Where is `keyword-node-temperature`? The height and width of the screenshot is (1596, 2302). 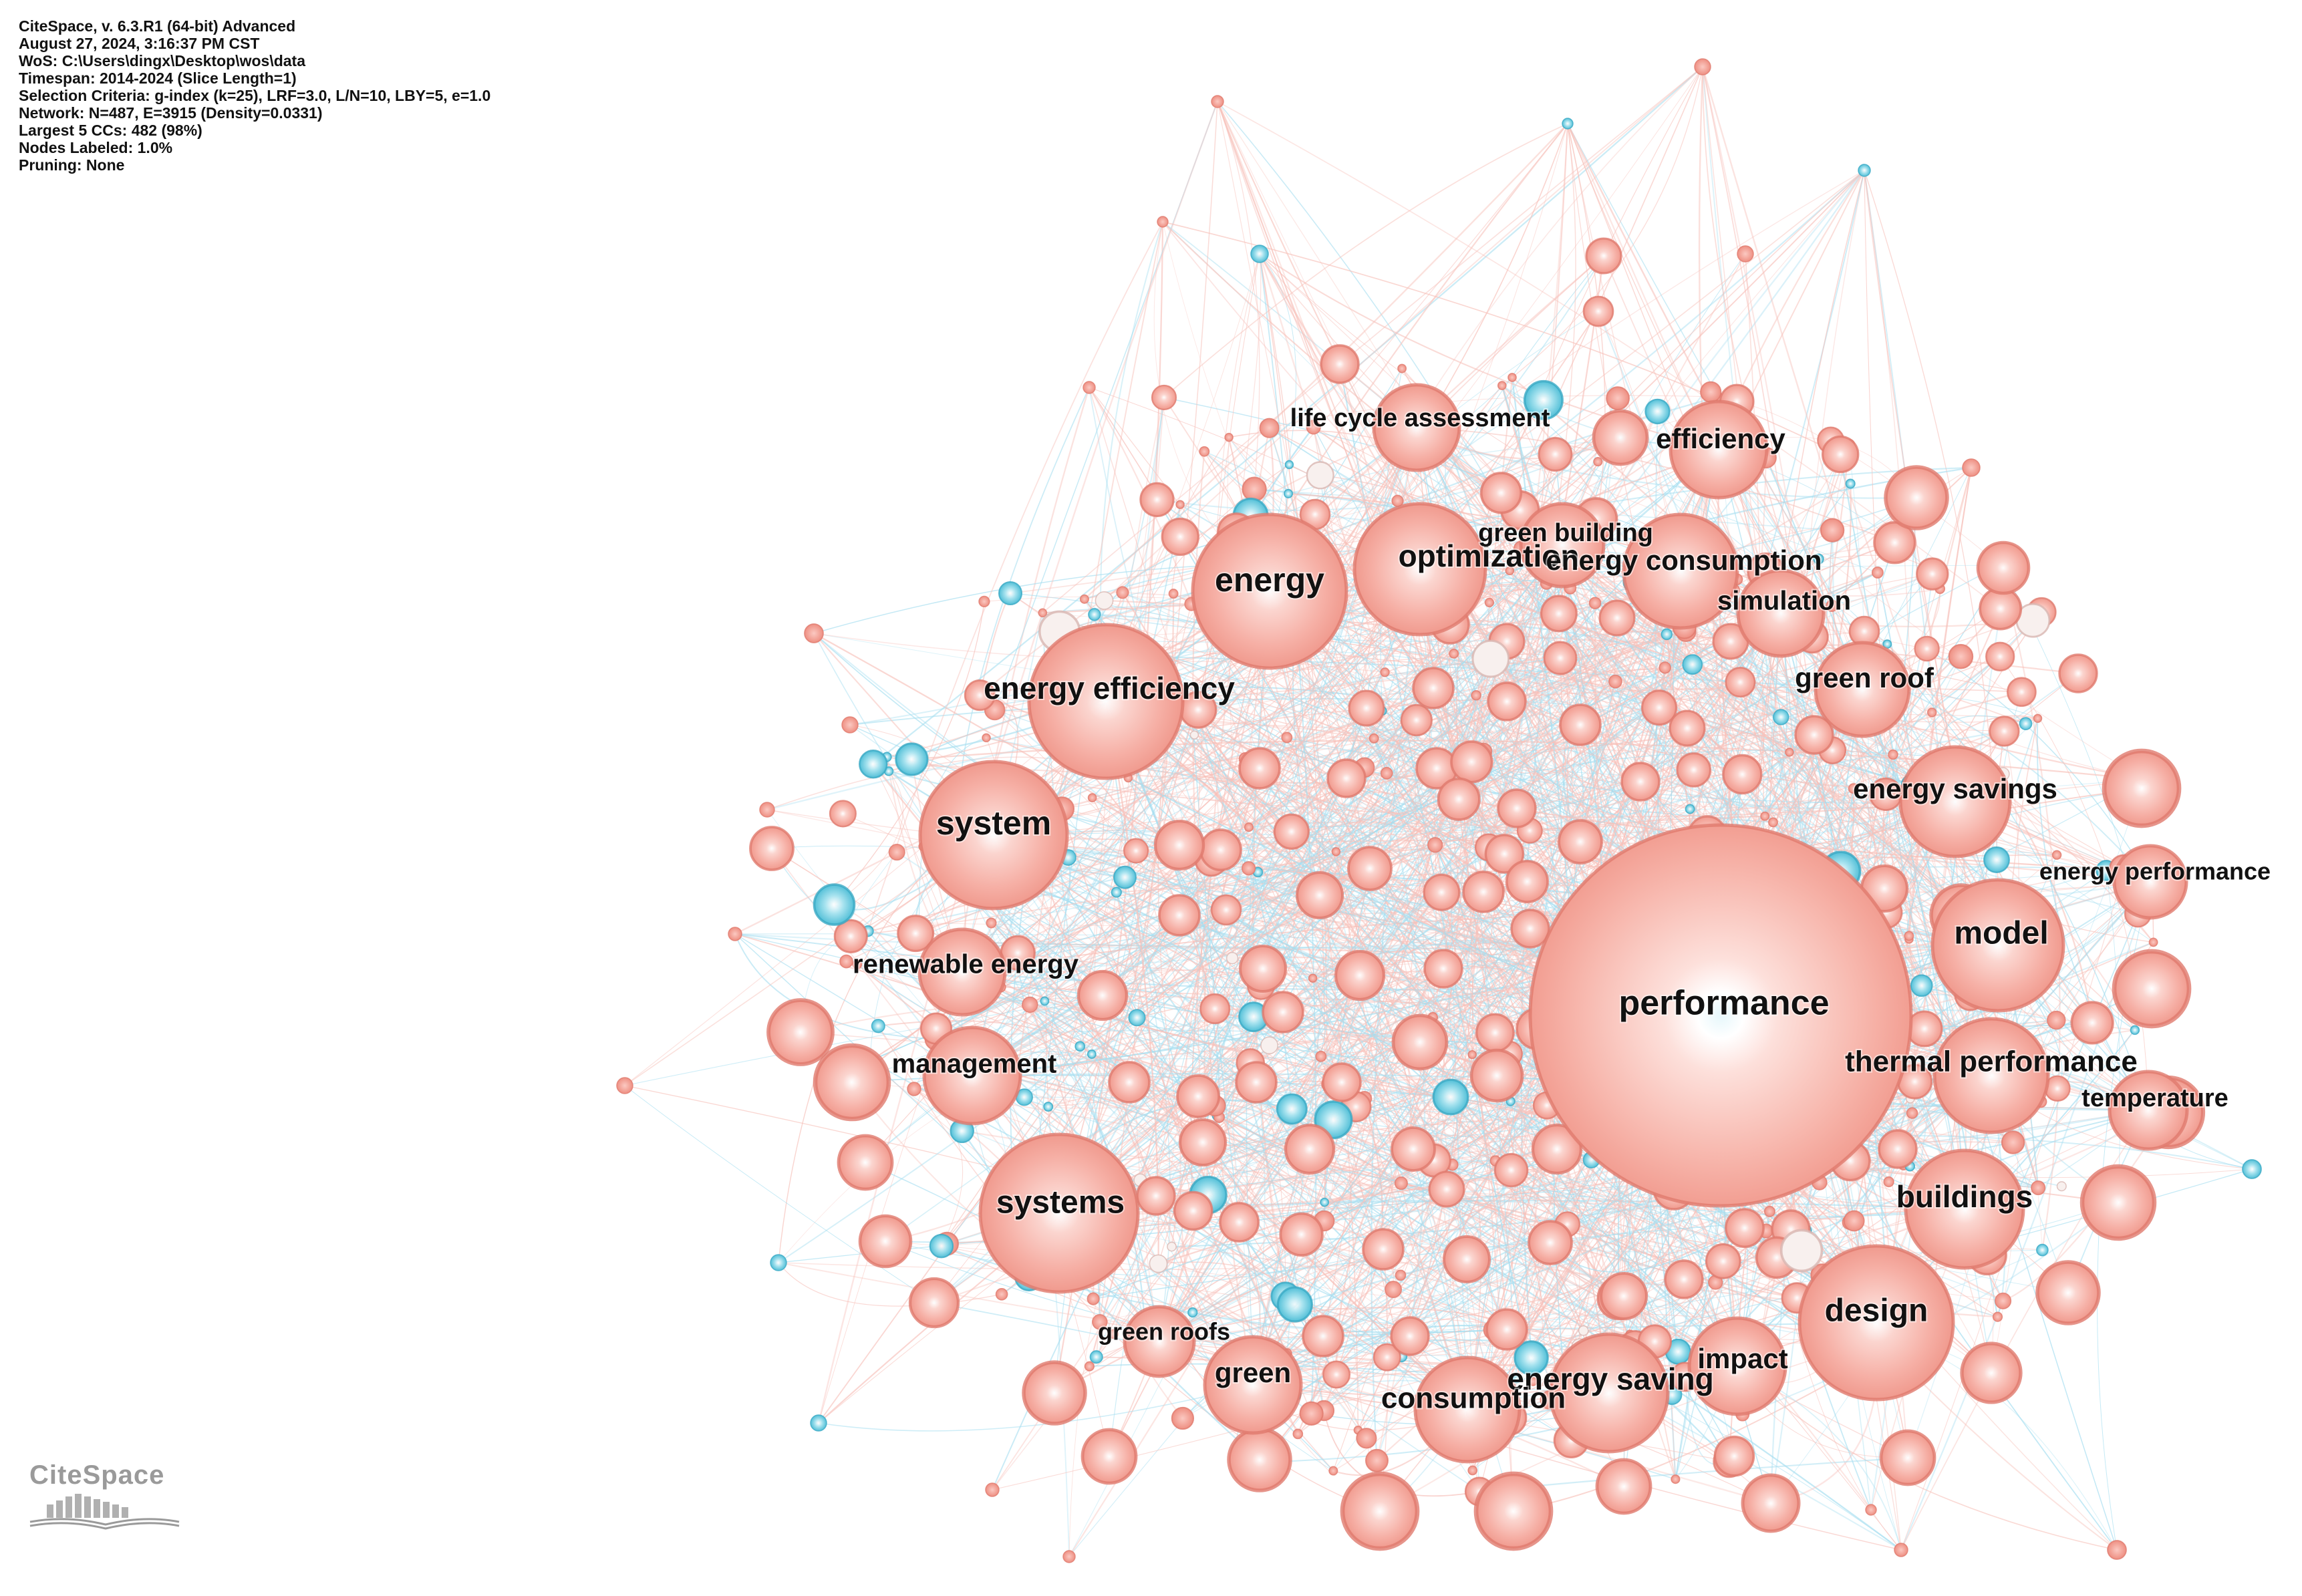
keyword-node-temperature is located at coordinates (2148, 1110).